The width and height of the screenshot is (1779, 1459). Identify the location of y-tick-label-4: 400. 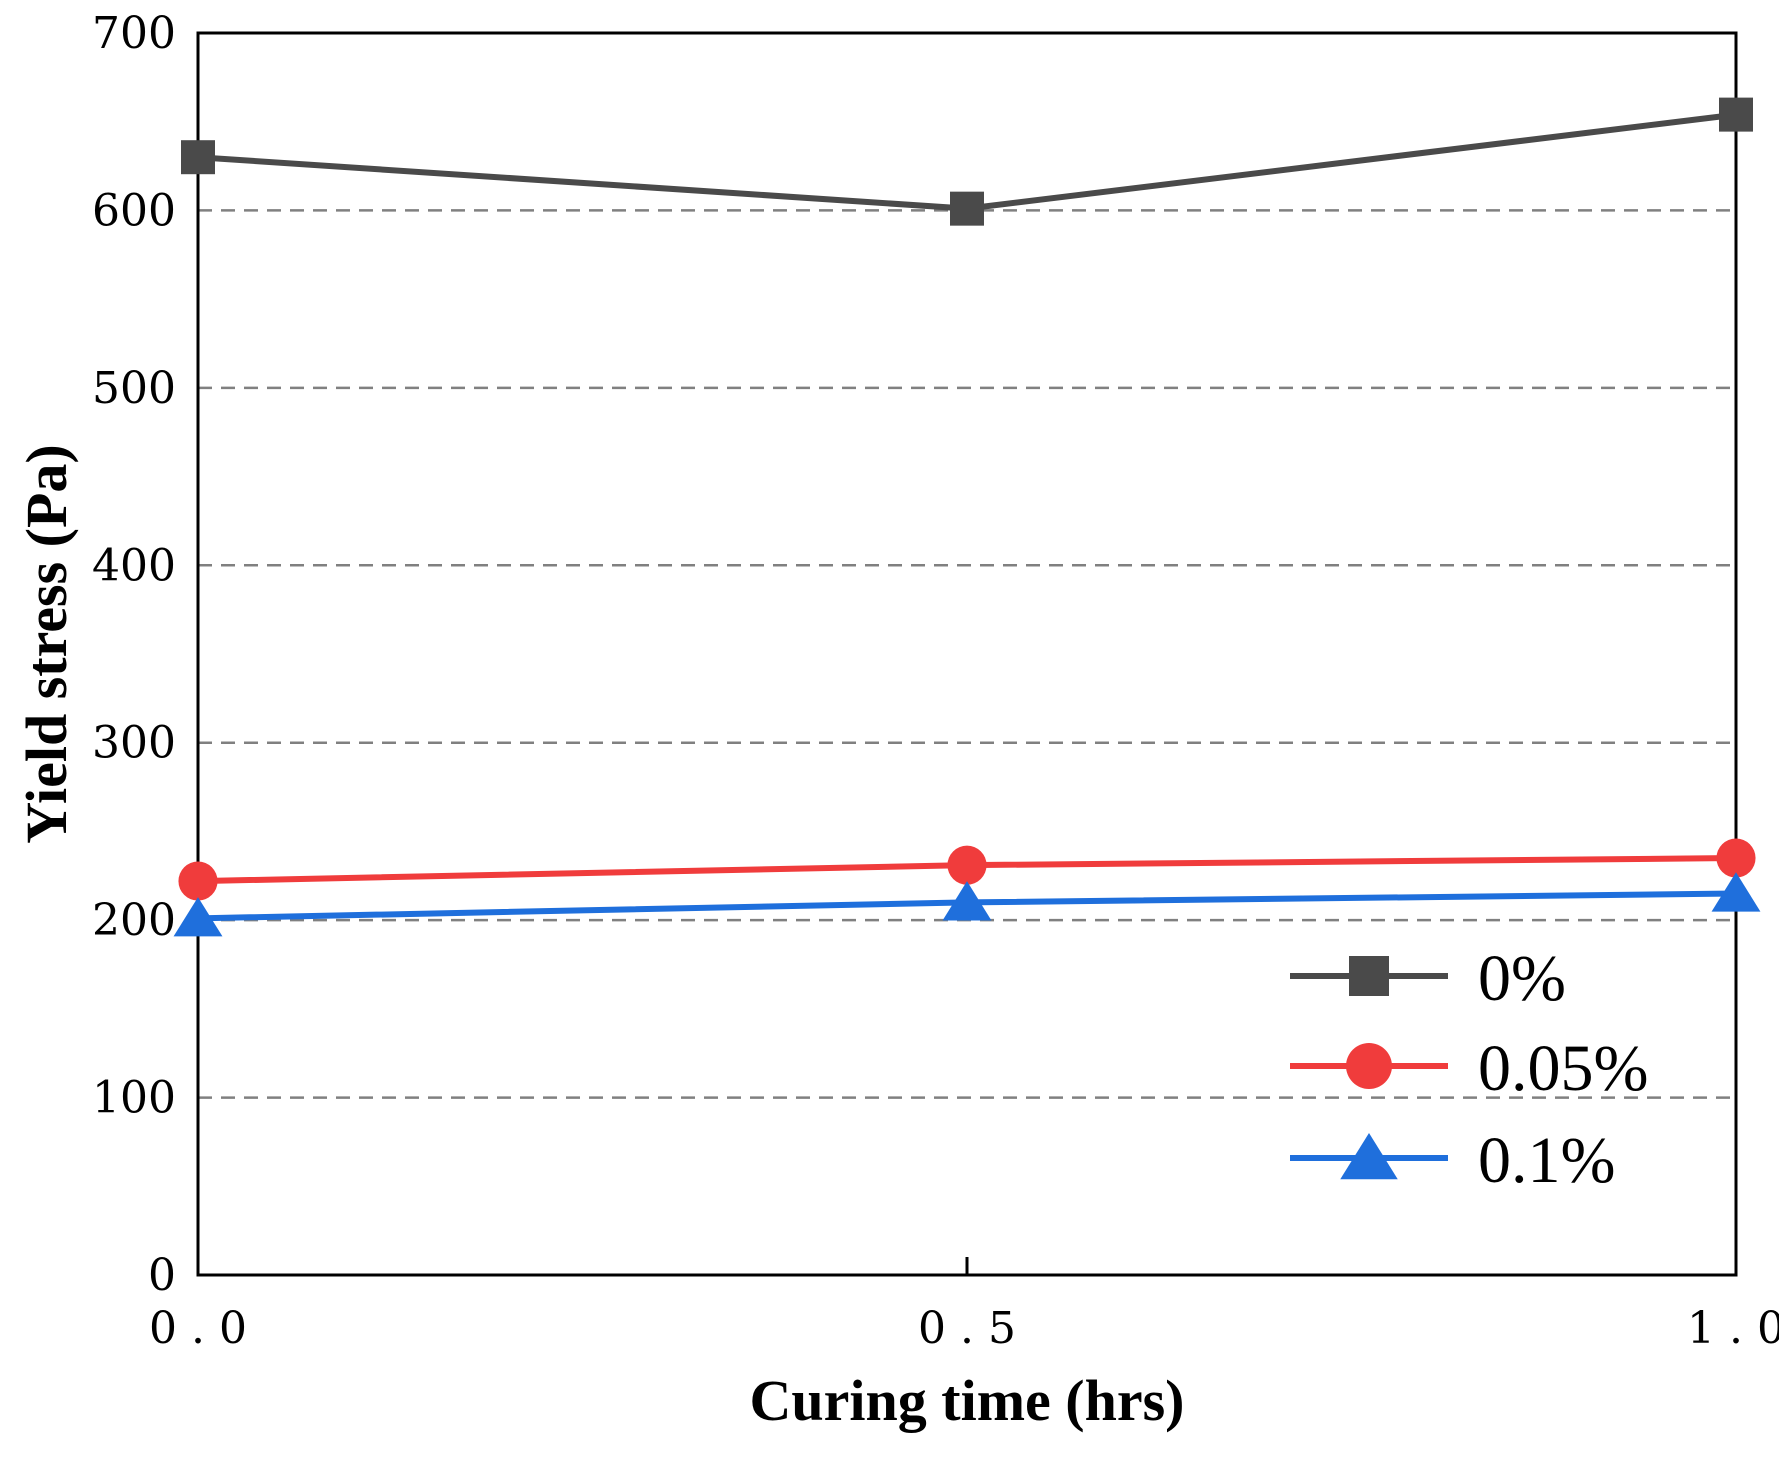
(134, 565).